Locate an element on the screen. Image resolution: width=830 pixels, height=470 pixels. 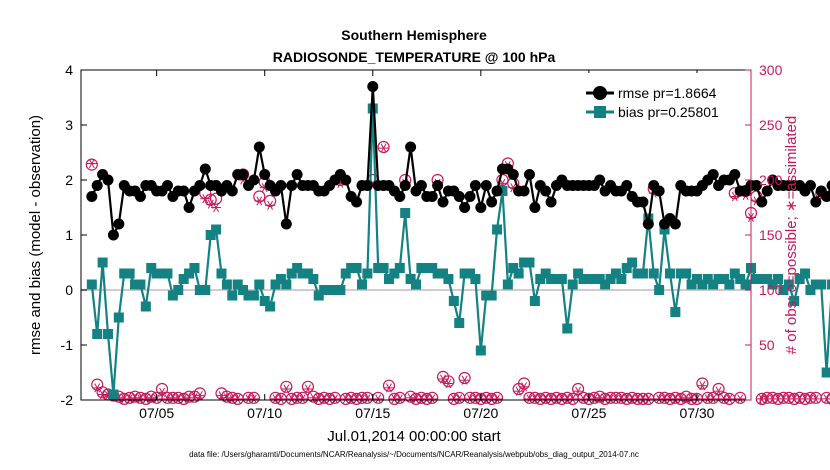
y2-tick-label: 150 is located at coordinates (771, 235).